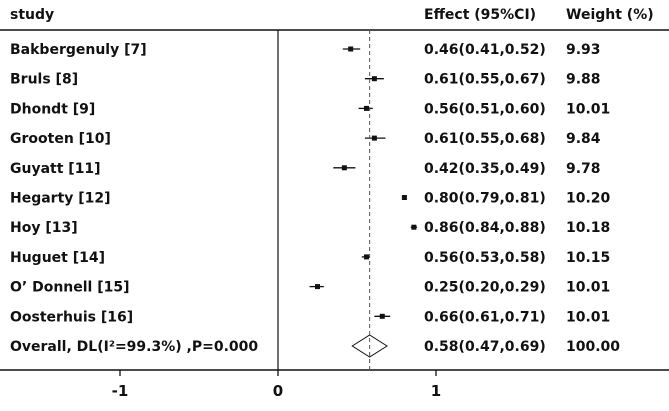  Describe the element at coordinates (60, 199) in the screenshot. I see `study-label: Hegarty [12]` at that location.